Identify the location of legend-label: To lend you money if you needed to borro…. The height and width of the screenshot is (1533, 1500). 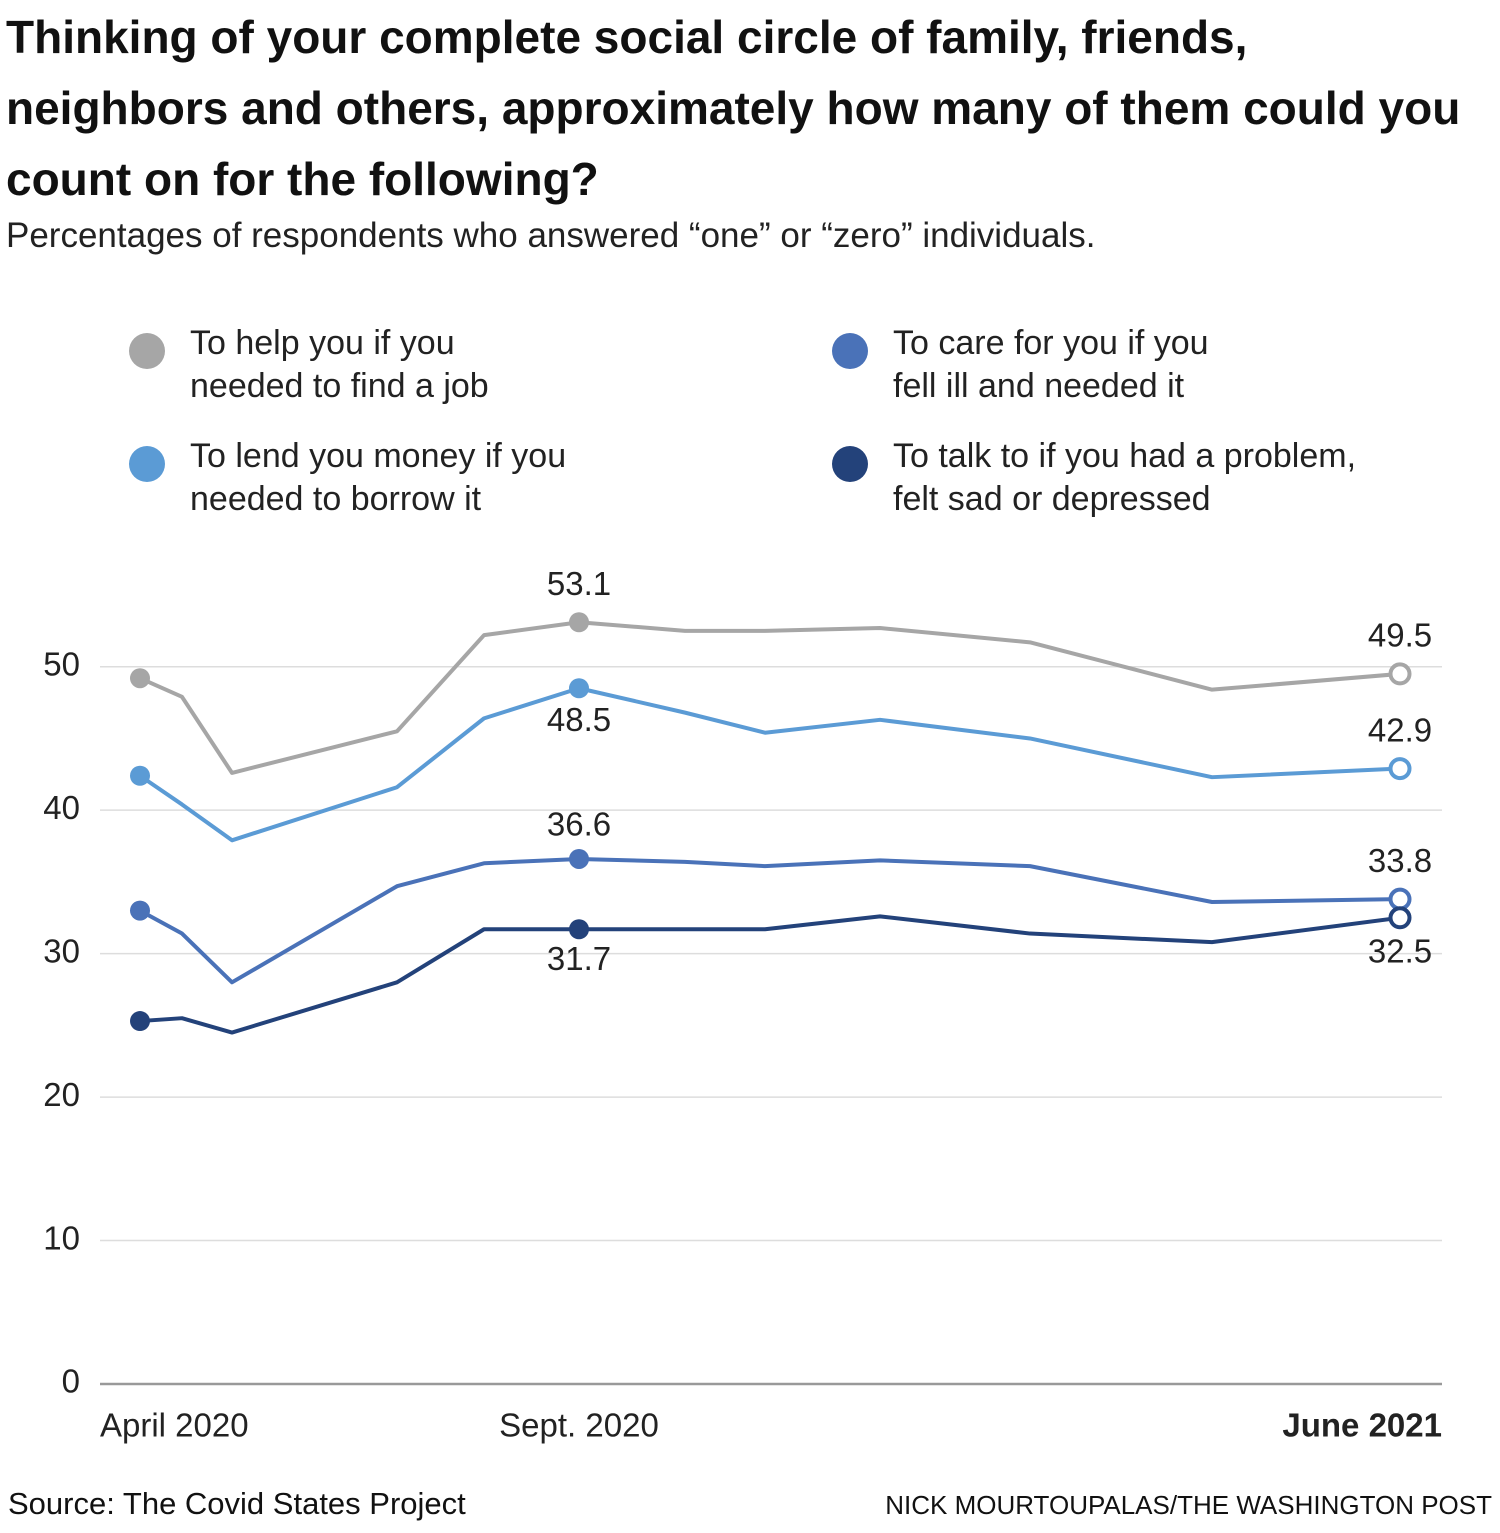
(378, 477).